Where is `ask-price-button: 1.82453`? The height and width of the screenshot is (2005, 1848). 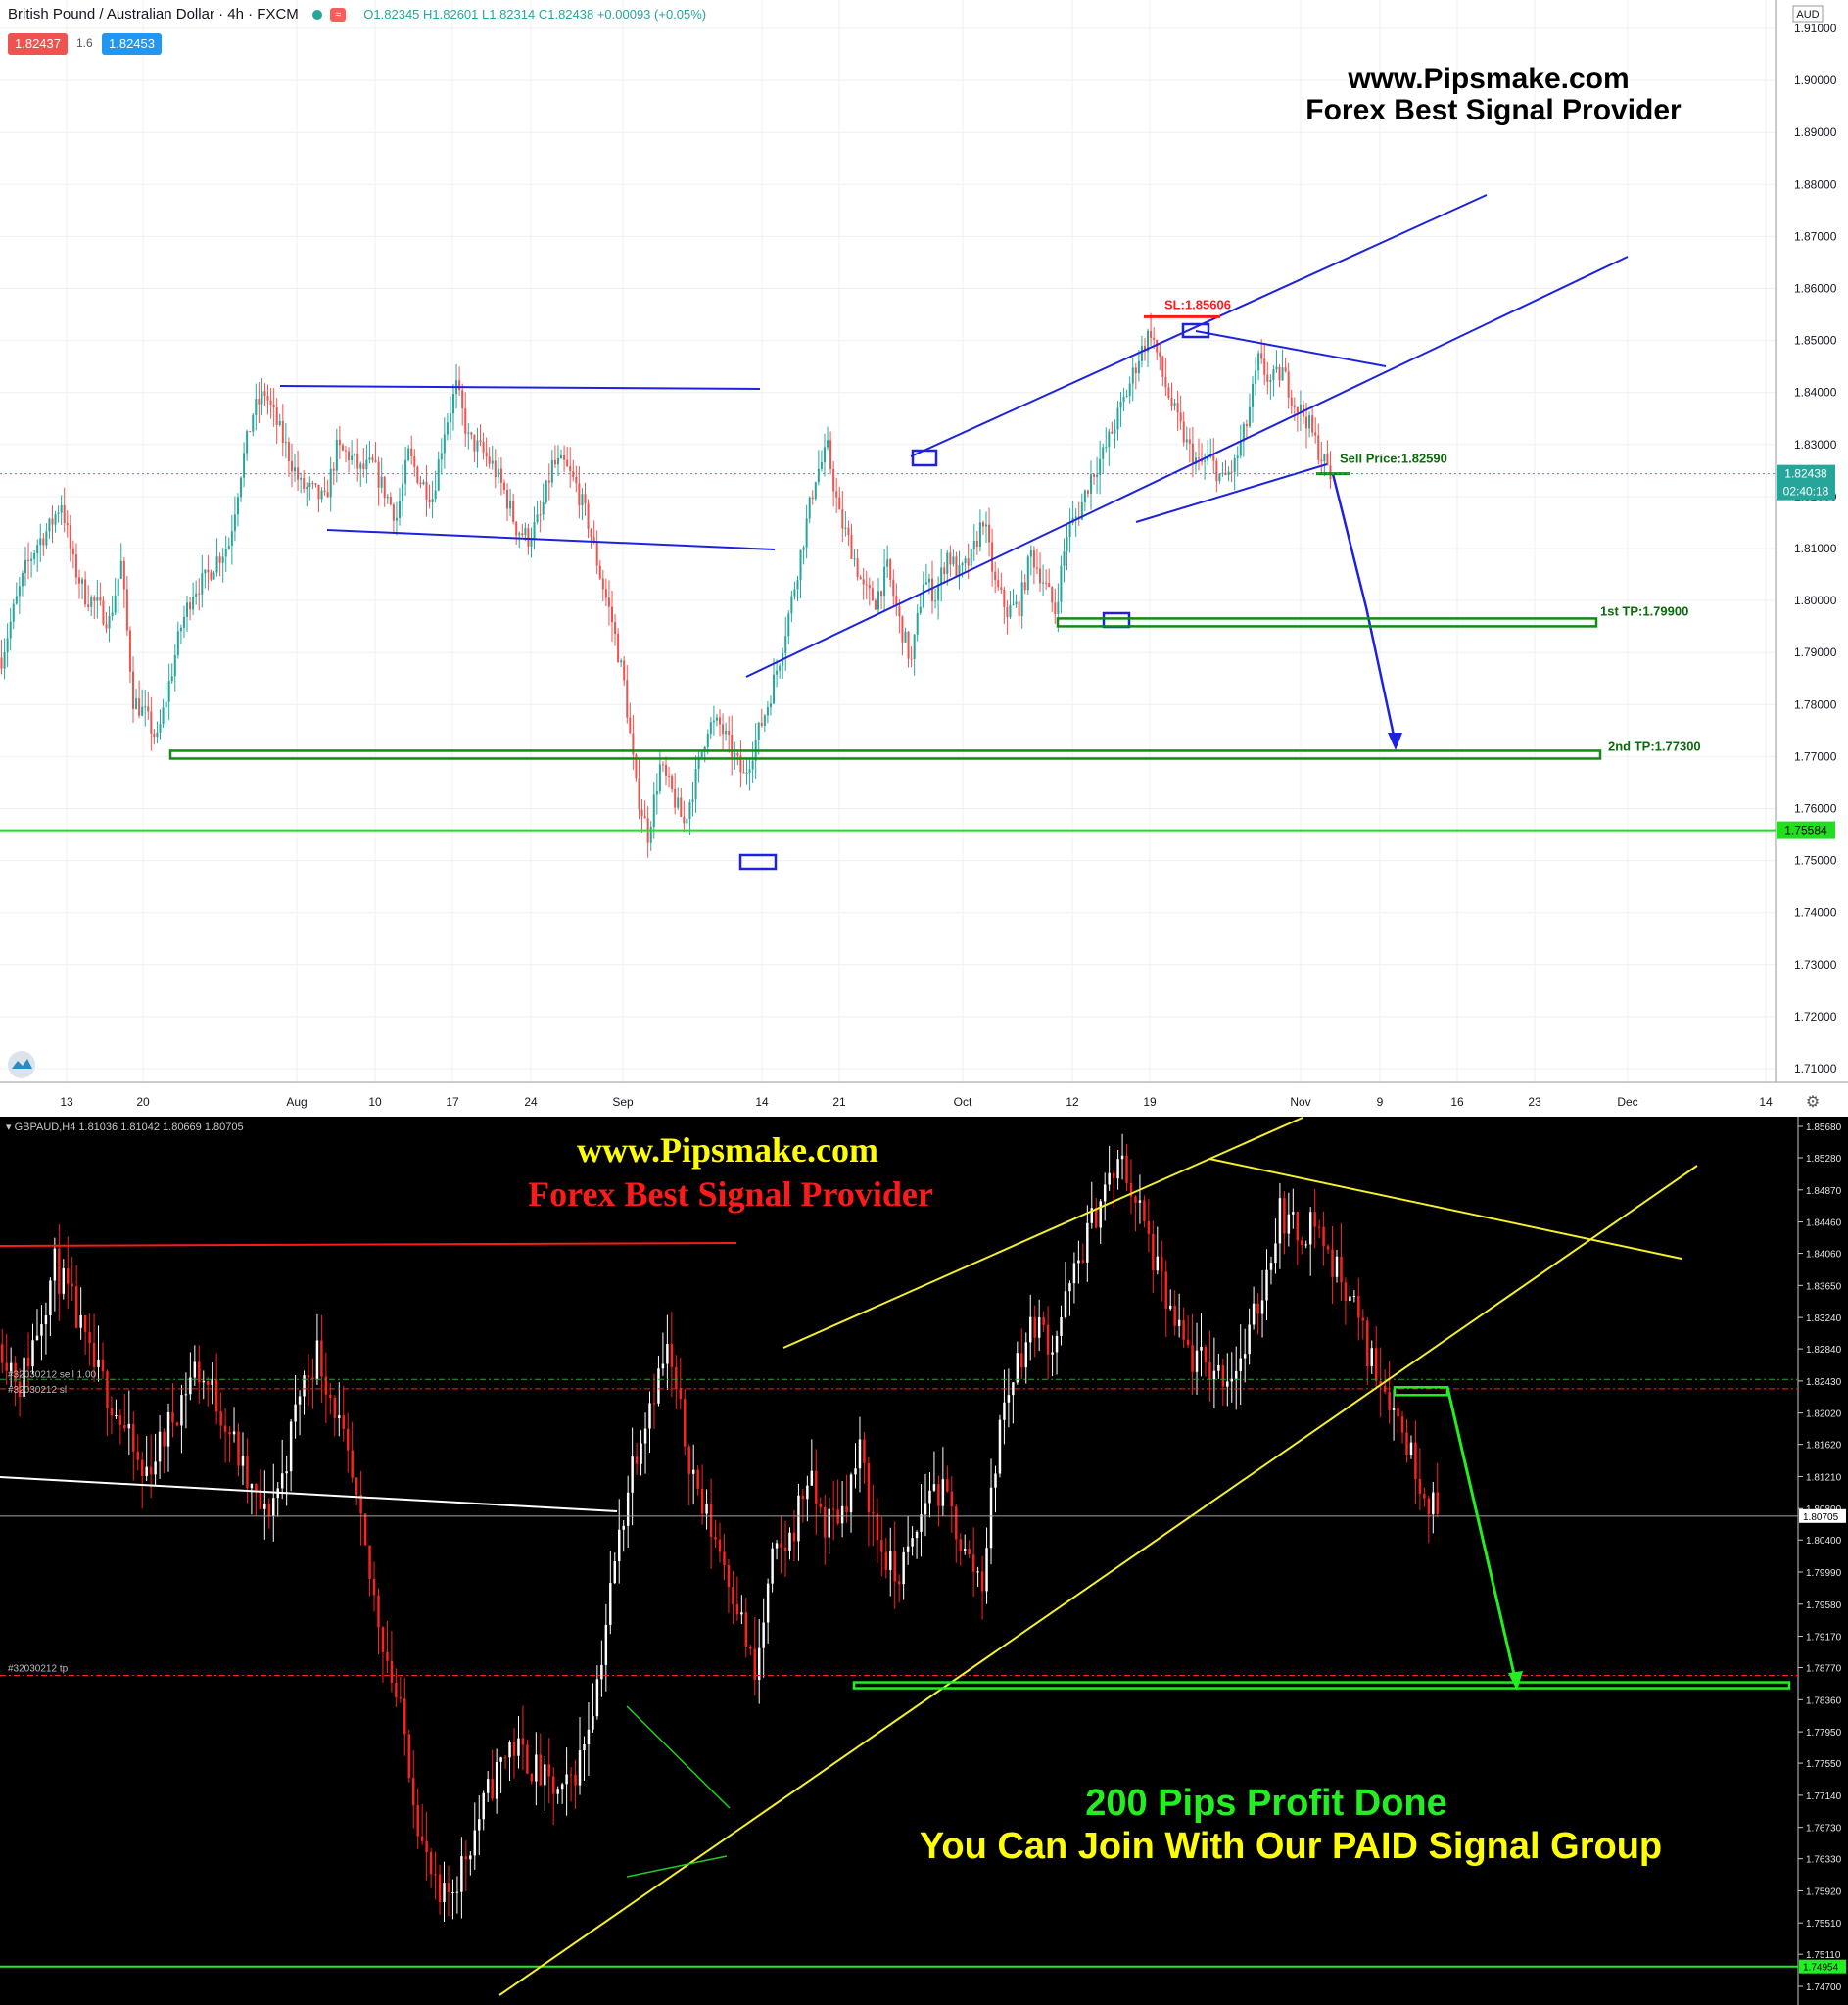
ask-price-button: 1.82453 is located at coordinates (132, 44).